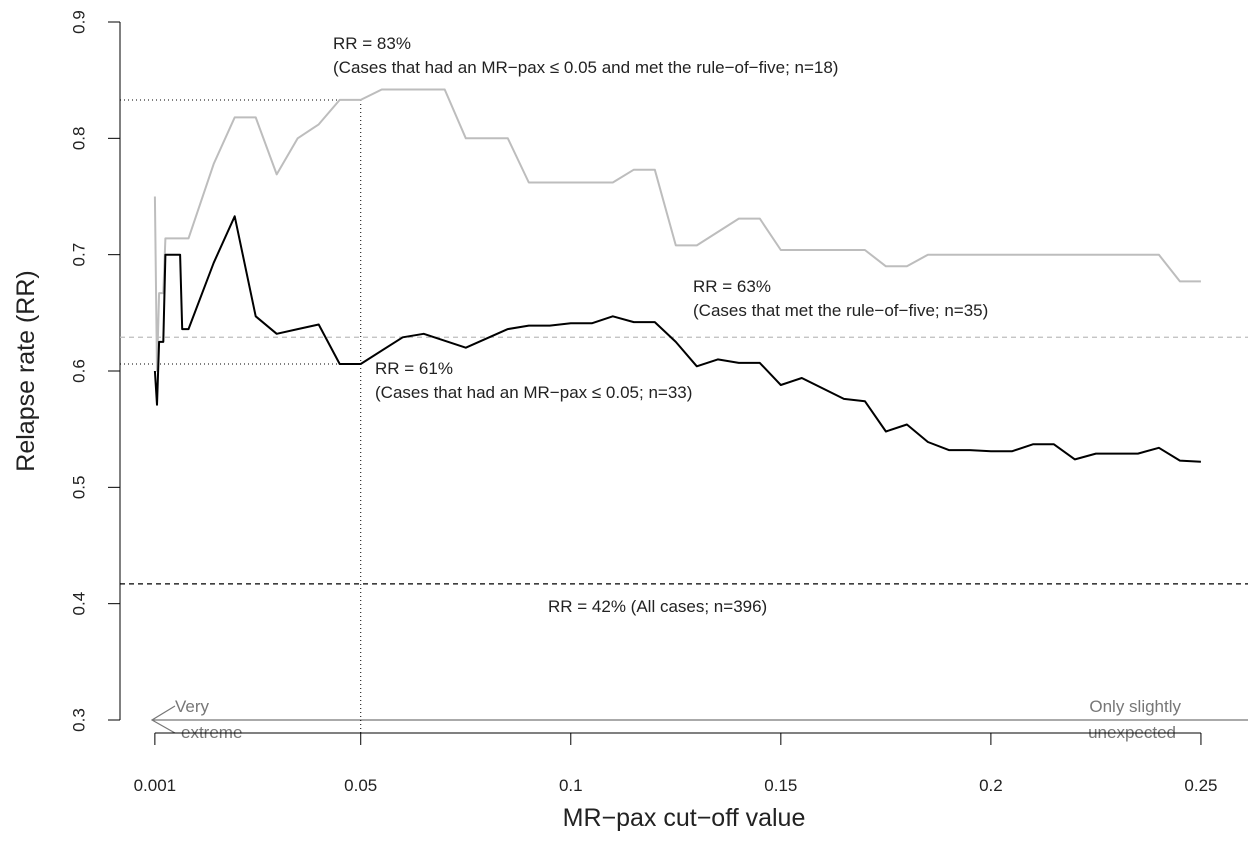 The height and width of the screenshot is (850, 1248). Describe the element at coordinates (192, 706) in the screenshot. I see `direction-label: Very` at that location.